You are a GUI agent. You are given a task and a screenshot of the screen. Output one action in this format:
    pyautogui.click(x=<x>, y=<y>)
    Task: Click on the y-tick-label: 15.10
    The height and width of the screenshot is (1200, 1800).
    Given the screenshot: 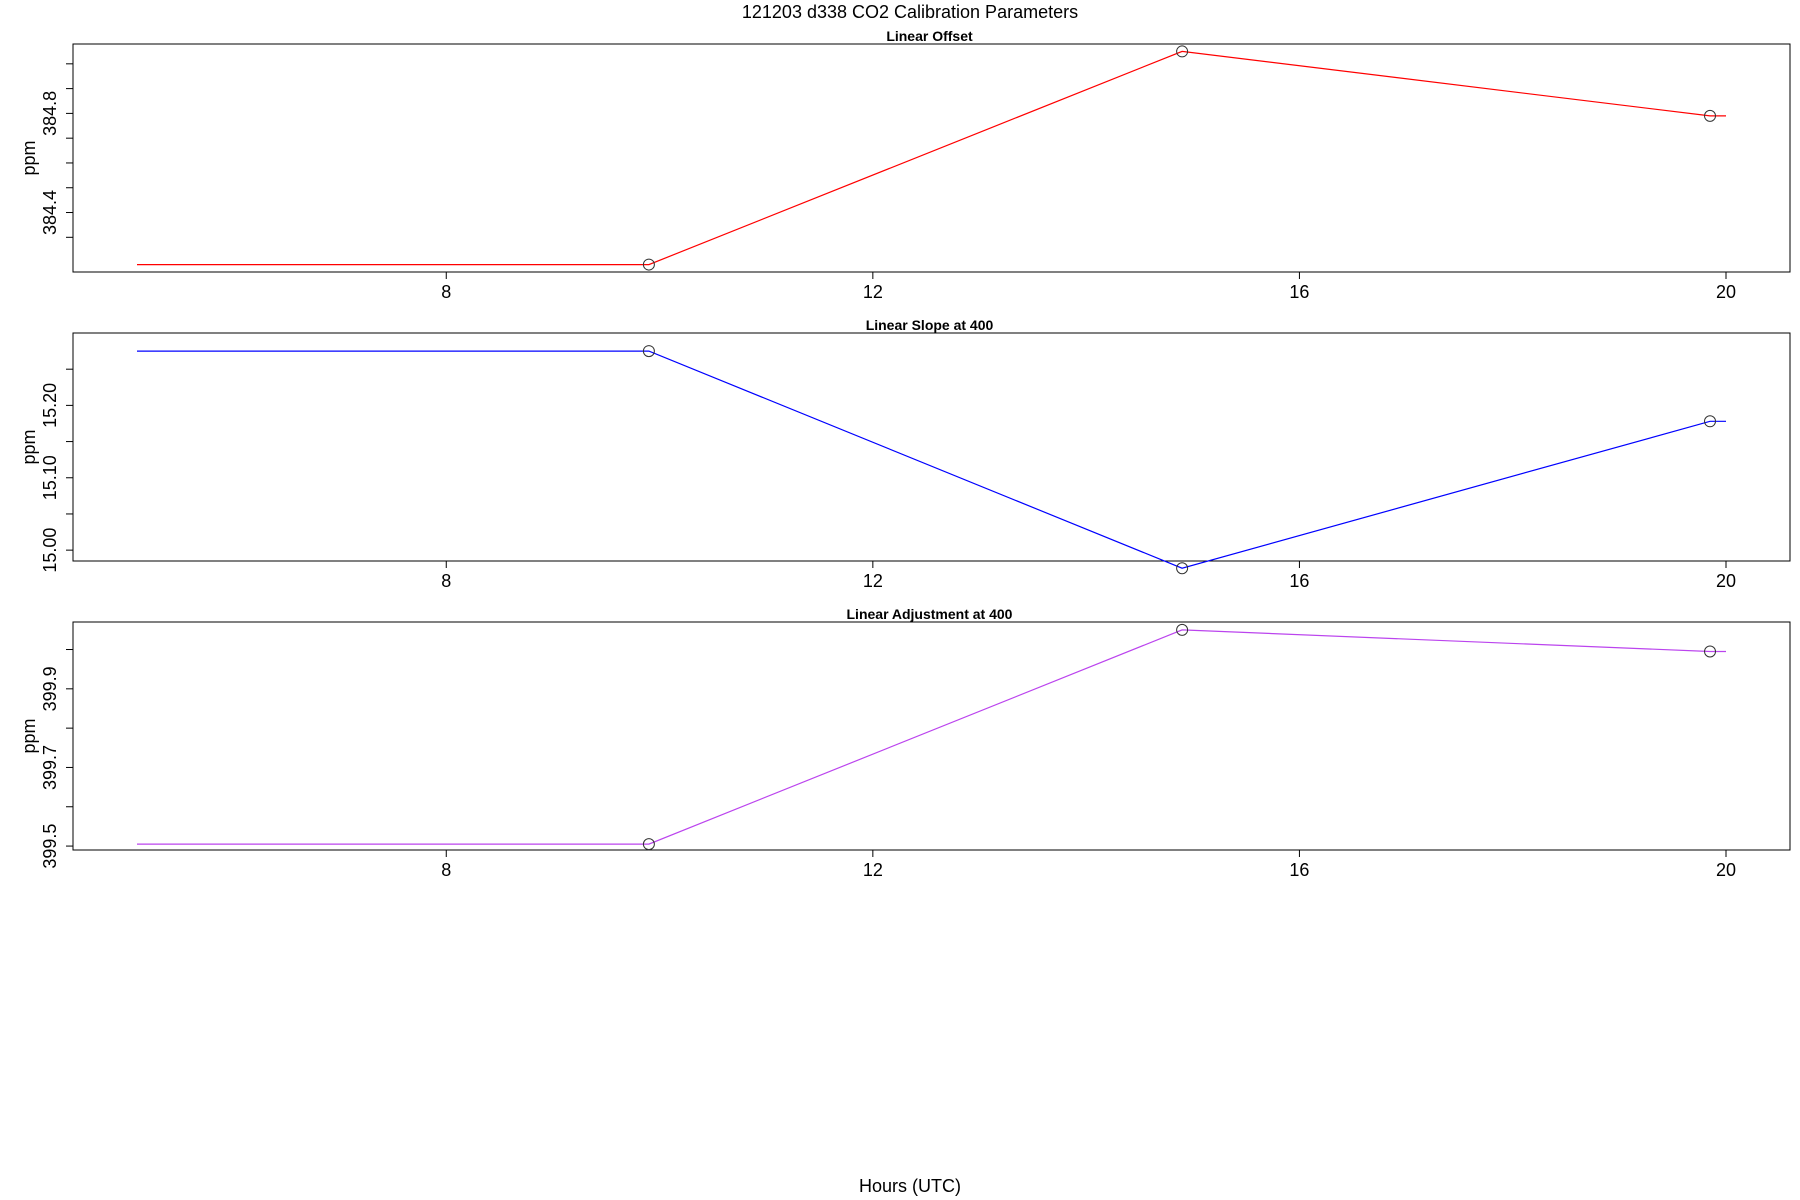 What is the action you would take?
    pyautogui.click(x=50, y=477)
    